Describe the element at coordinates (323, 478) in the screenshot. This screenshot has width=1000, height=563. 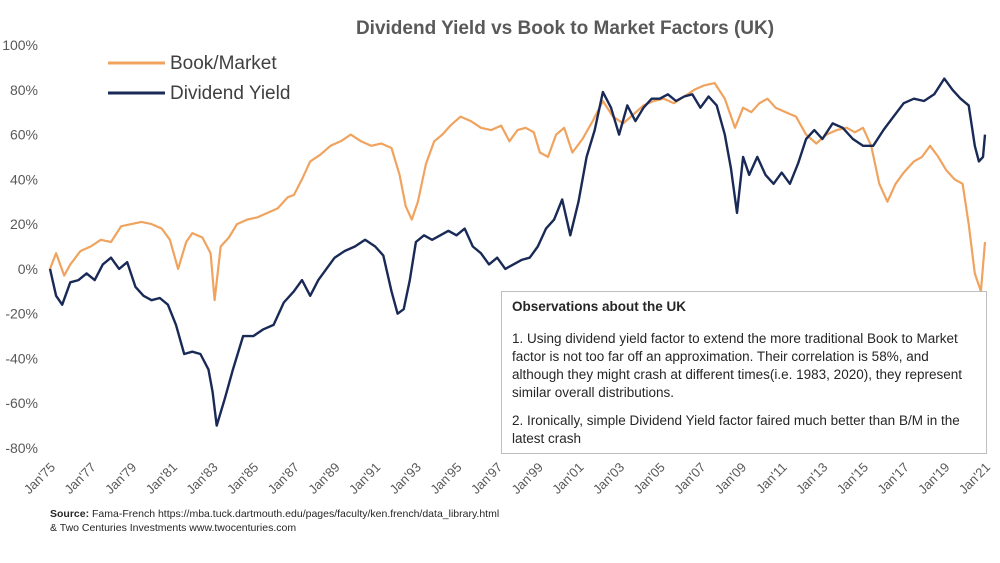
I see `x-tick-label: Jan'89` at that location.